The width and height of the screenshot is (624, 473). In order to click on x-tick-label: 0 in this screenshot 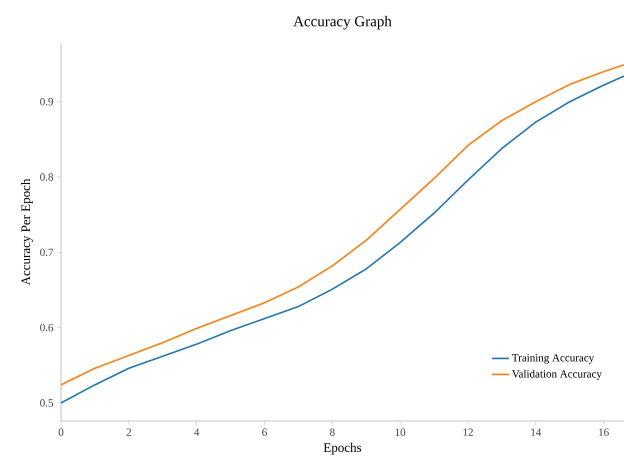, I will do `click(61, 432)`.